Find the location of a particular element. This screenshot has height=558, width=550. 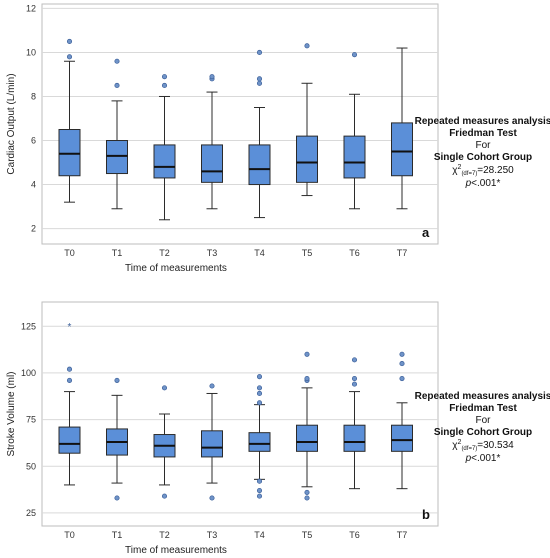

y-tick-label: 125 is located at coordinates (28, 326).